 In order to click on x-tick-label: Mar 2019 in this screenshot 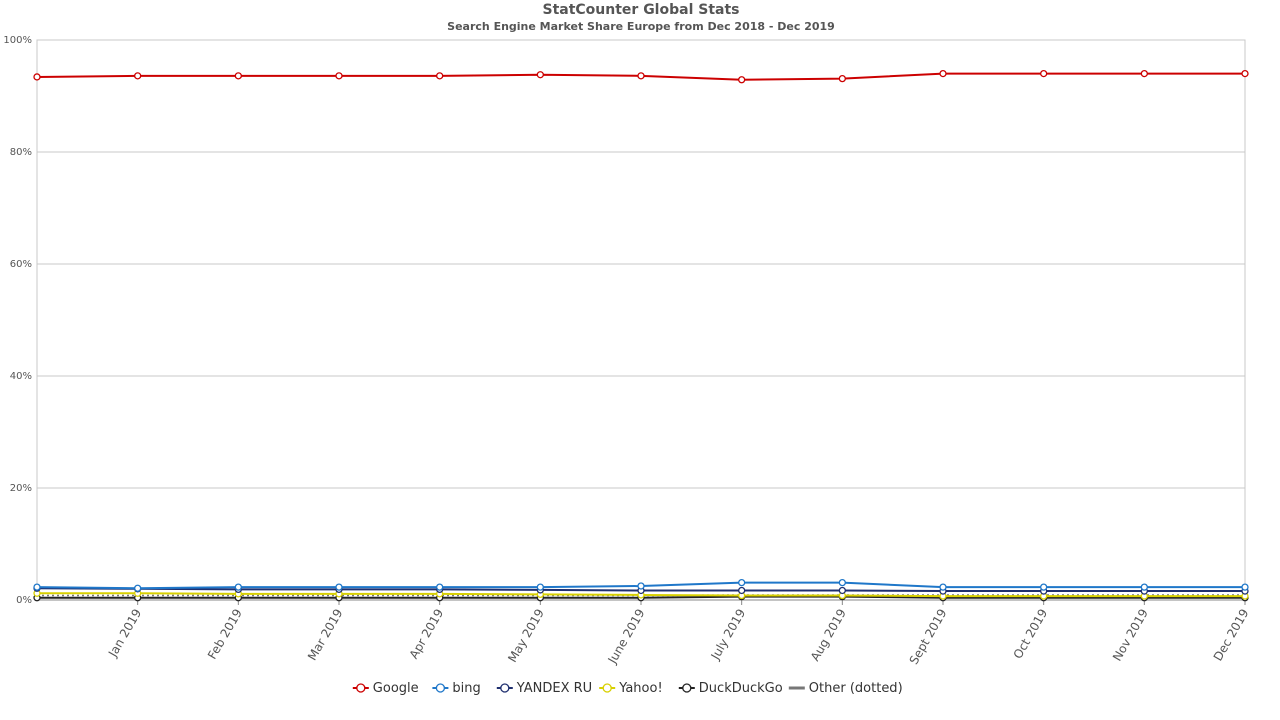, I will do `click(325, 635)`.